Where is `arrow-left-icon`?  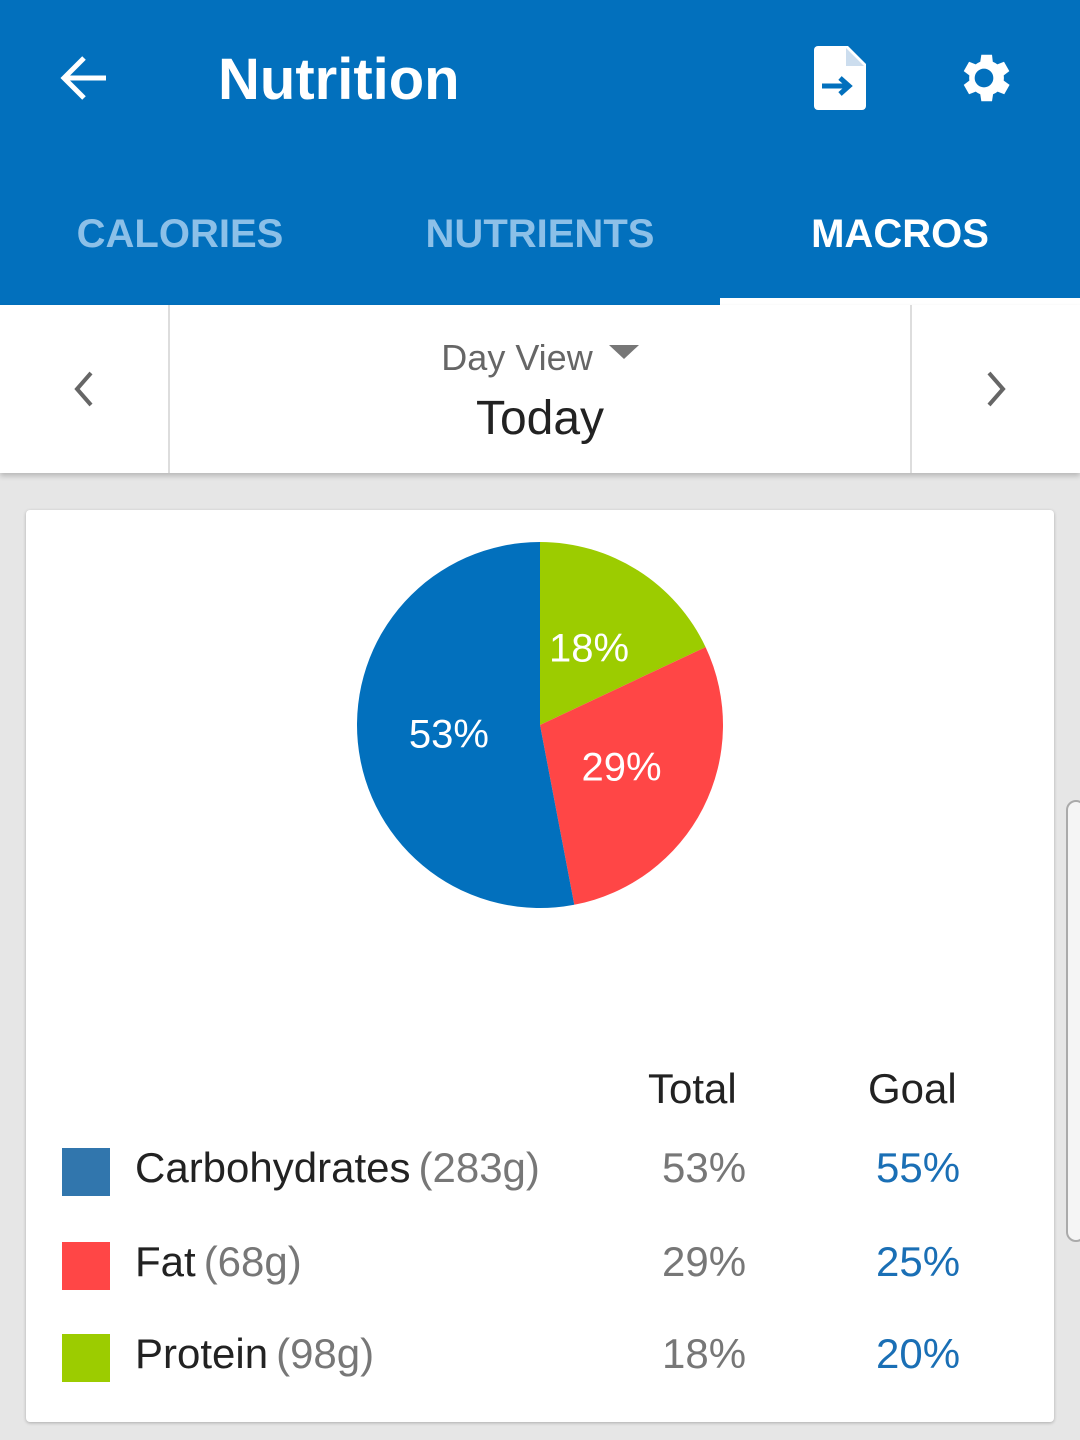
arrow-left-icon is located at coordinates (84, 78).